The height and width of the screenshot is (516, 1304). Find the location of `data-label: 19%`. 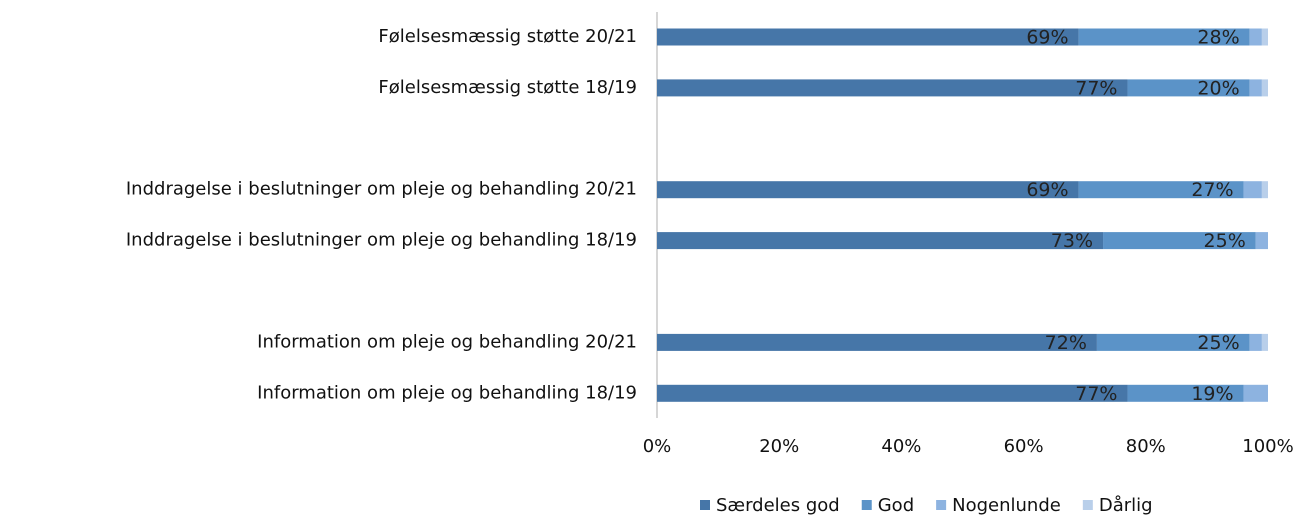

data-label: 19% is located at coordinates (1212, 394).